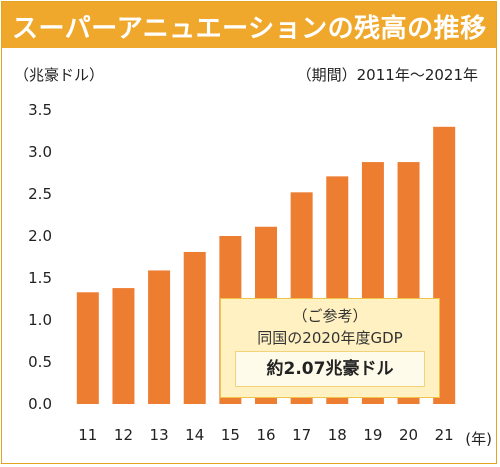 The width and height of the screenshot is (500, 467). I want to click on x-tick-label: 18, so click(337, 435).